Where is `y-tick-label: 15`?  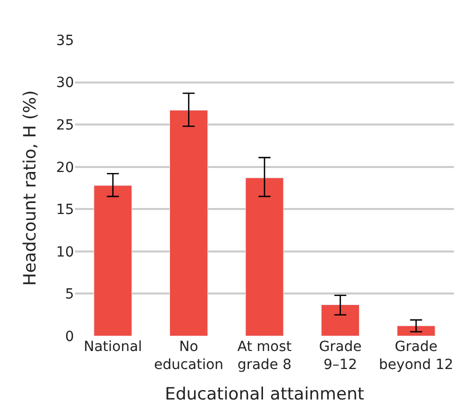
y-tick-label: 15 is located at coordinates (65, 210).